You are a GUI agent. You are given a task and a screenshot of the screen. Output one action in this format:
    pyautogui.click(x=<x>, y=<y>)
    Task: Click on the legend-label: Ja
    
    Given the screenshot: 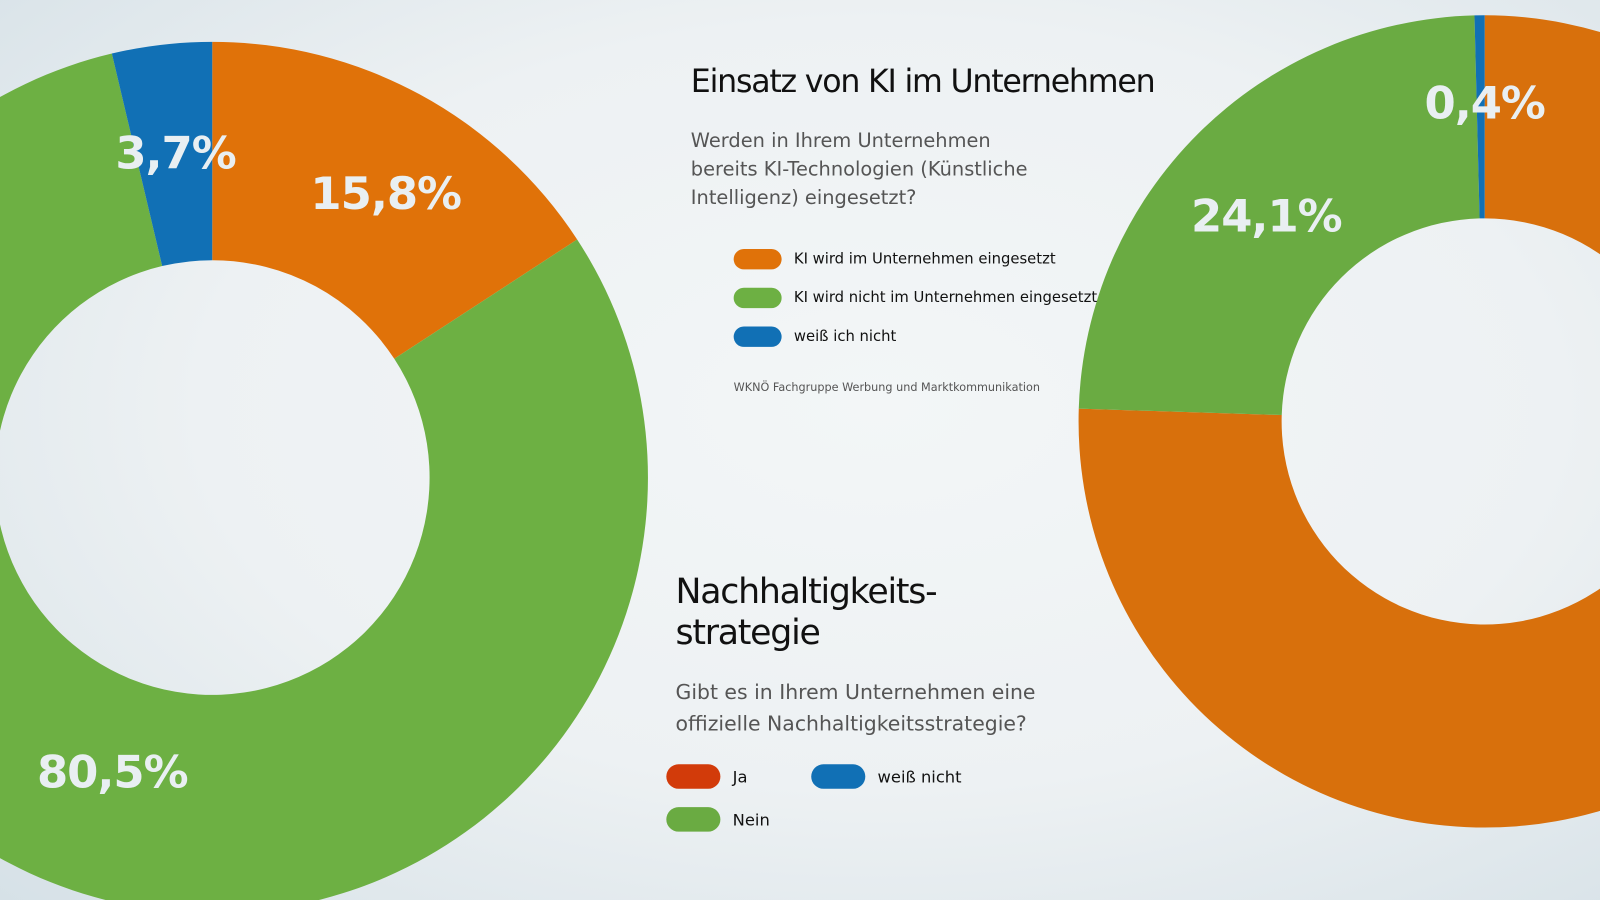 What is the action you would take?
    pyautogui.click(x=740, y=776)
    